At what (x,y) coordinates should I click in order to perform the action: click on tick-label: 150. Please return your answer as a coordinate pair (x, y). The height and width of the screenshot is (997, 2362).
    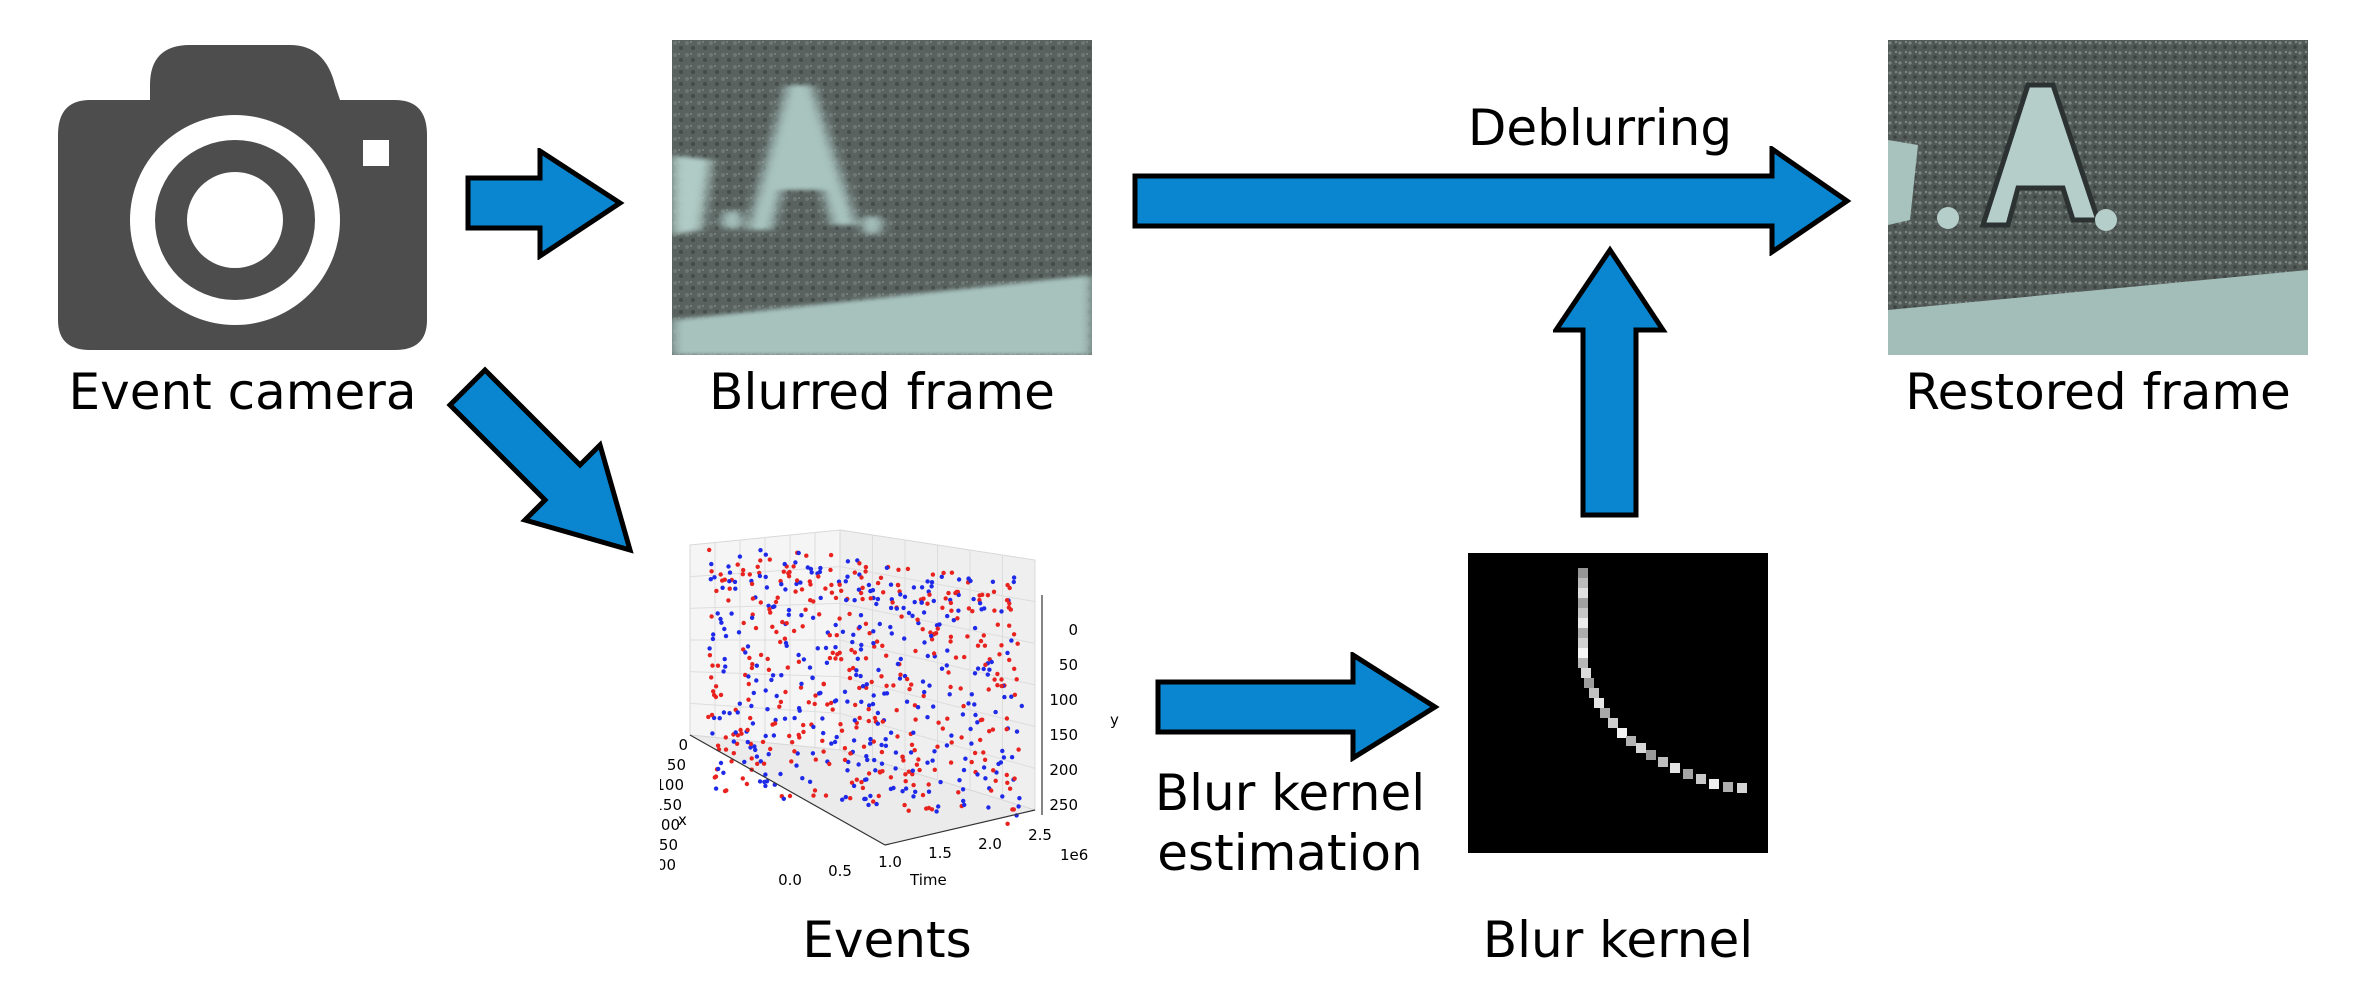
    Looking at the image, I should click on (671, 805).